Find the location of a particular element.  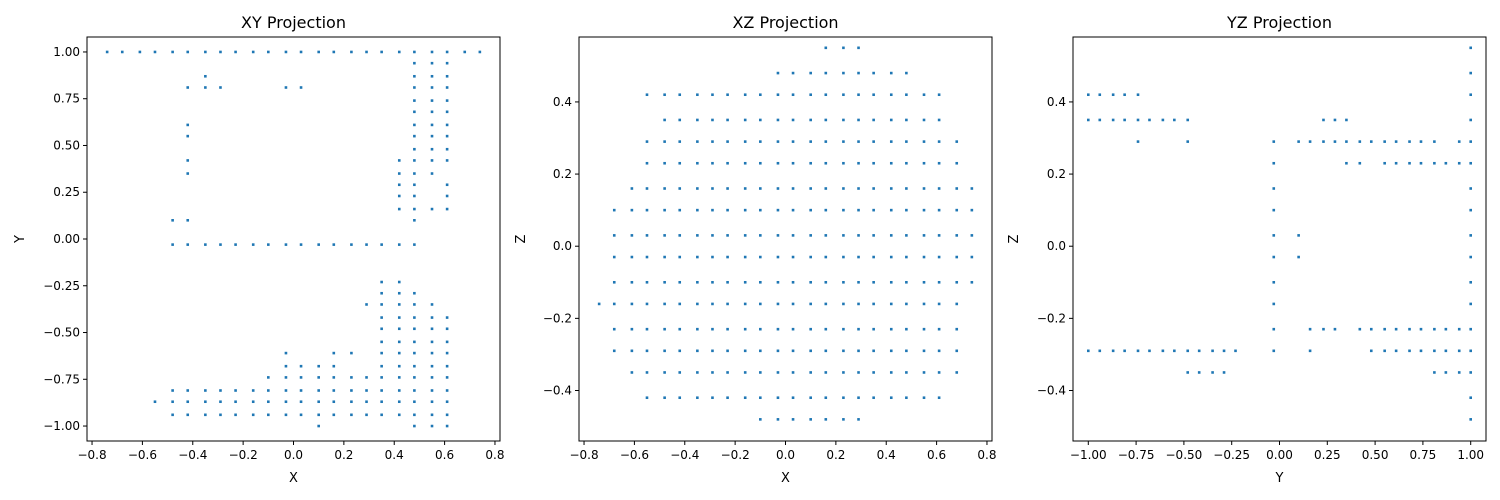

xy-xlabel: X is located at coordinates (293, 478).